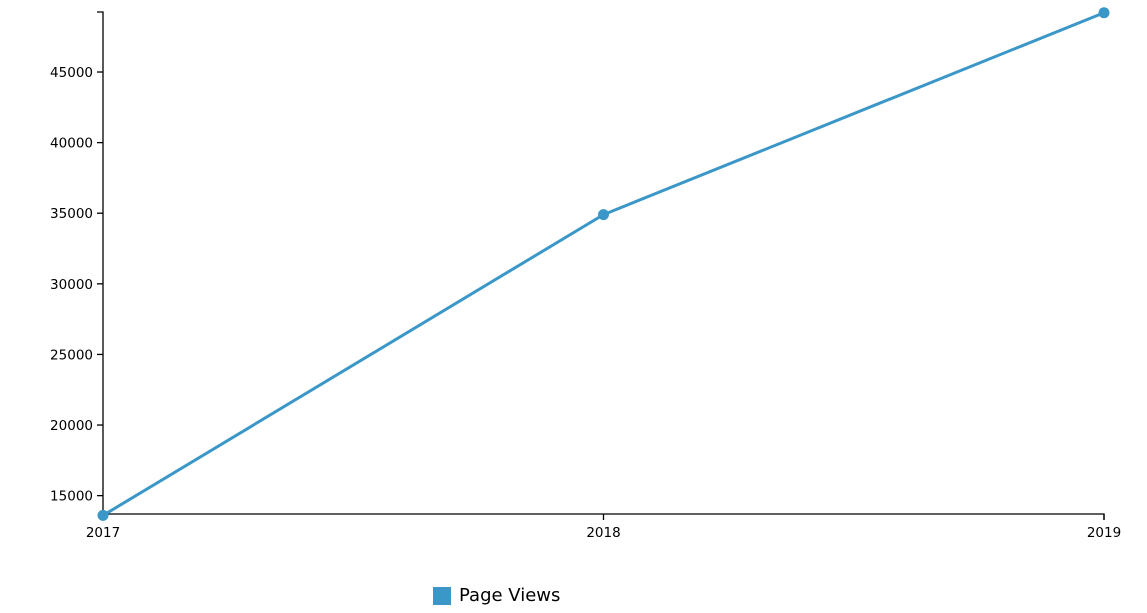 The image size is (1147, 613). I want to click on y-tick-label: 35000, so click(71, 214).